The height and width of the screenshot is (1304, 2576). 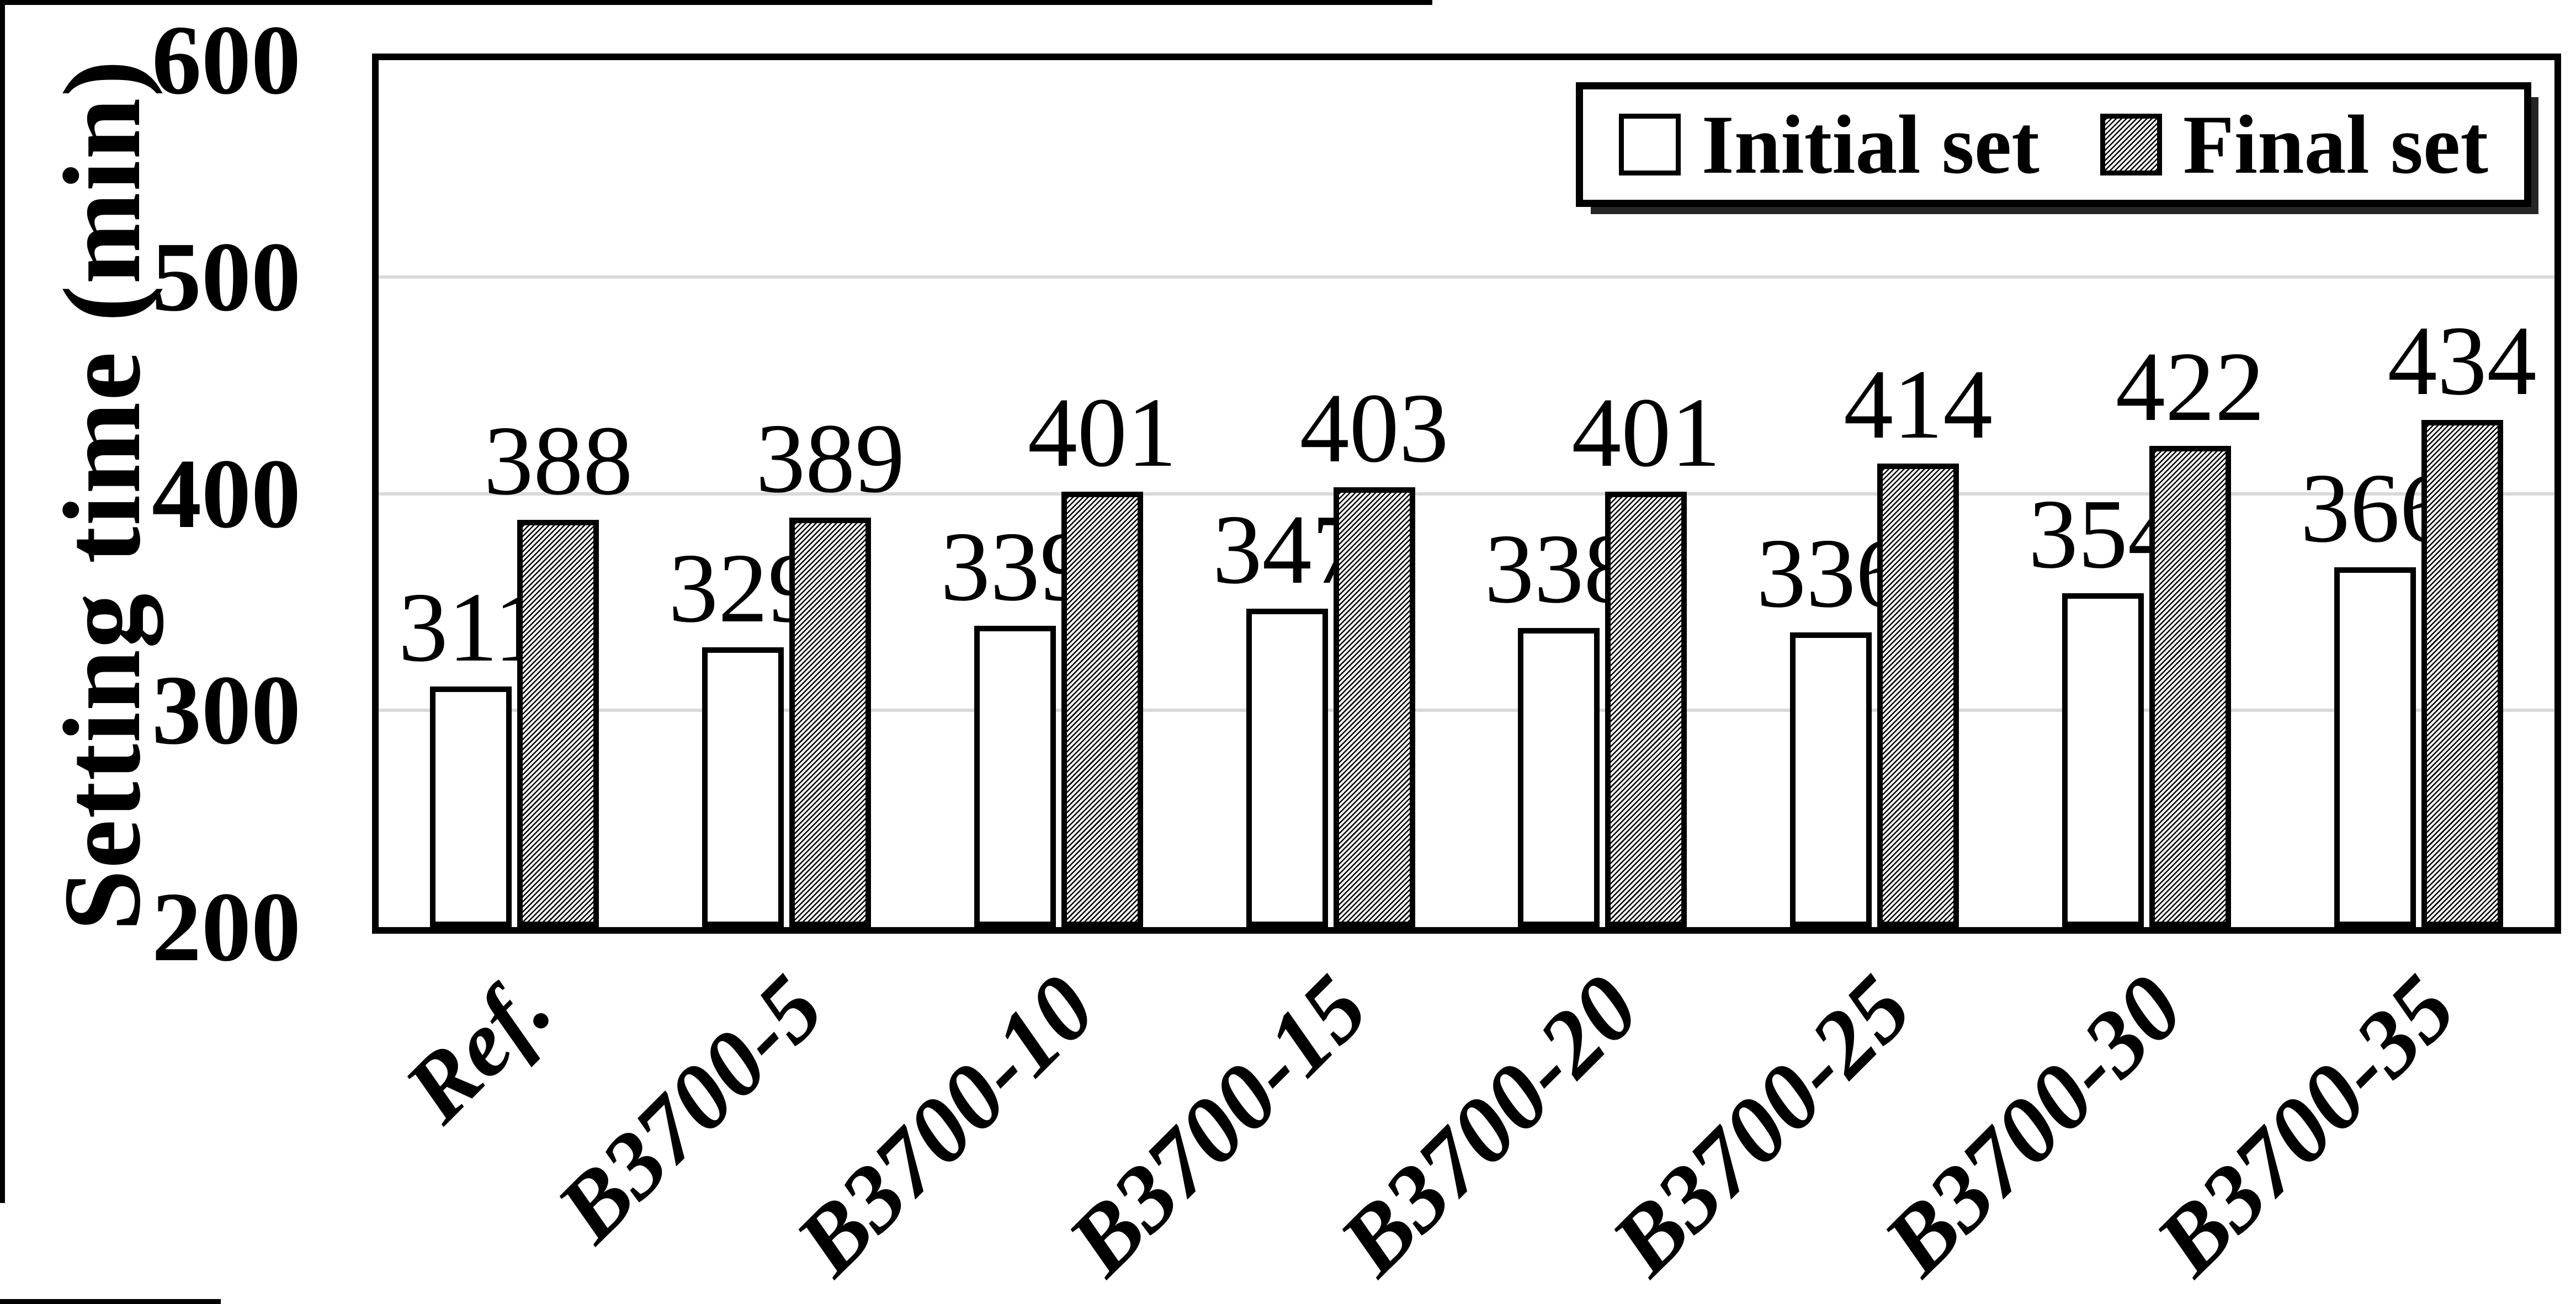 What do you see at coordinates (1489, 1125) in the screenshot?
I see `x-category-label-text: B3700-20` at bounding box center [1489, 1125].